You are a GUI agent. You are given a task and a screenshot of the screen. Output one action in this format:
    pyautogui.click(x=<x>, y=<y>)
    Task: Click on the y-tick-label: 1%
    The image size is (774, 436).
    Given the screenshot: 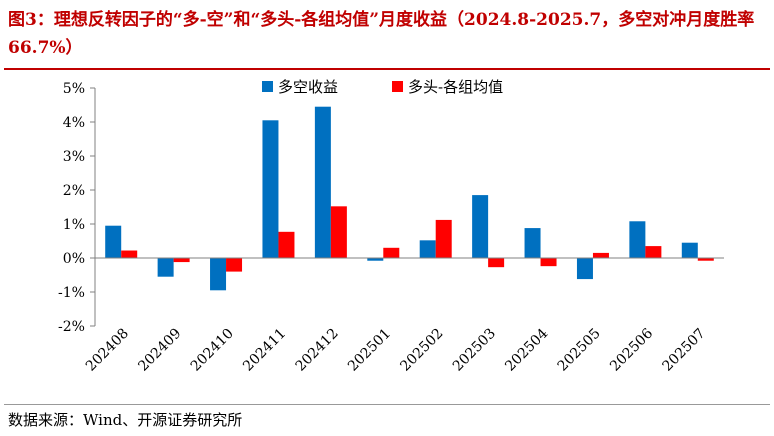 What is the action you would take?
    pyautogui.click(x=74, y=225)
    